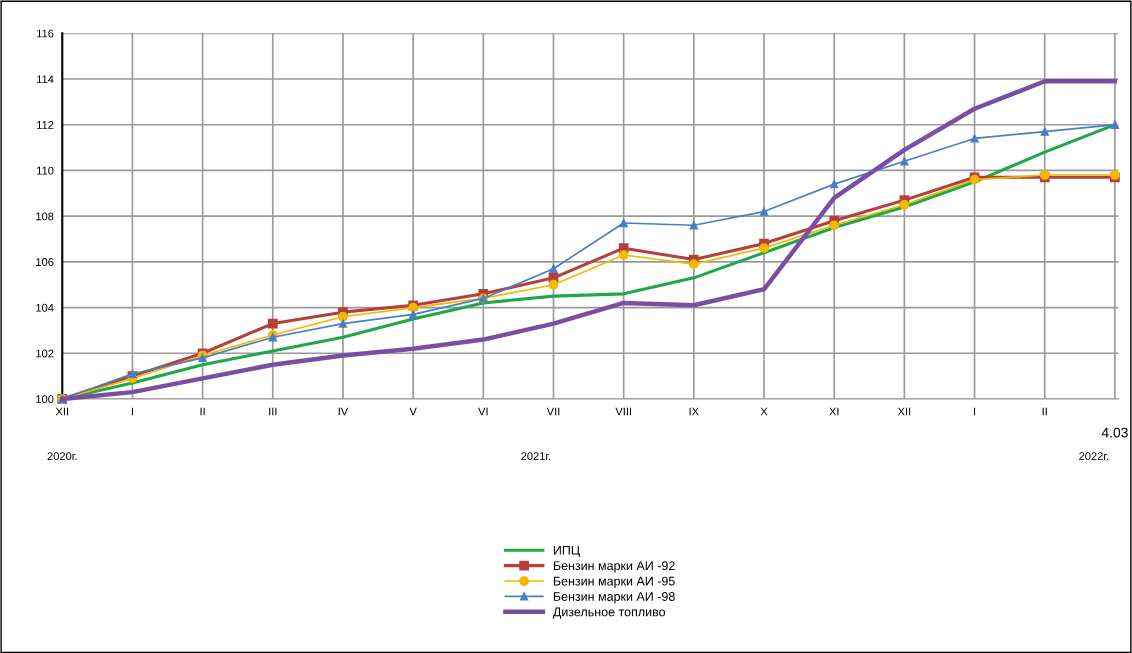  I want to click on y-tick-label: 106, so click(45, 262).